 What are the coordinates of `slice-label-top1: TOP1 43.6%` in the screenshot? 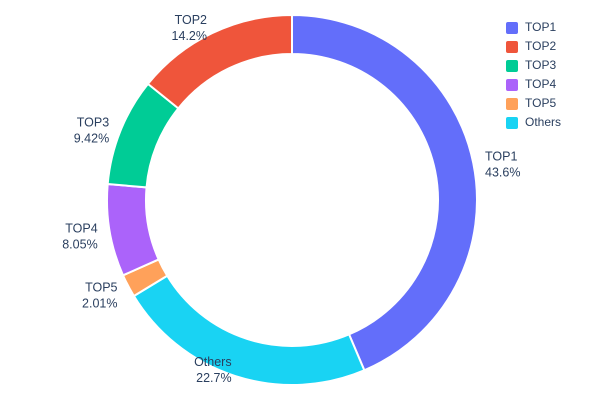 It's located at (502, 165).